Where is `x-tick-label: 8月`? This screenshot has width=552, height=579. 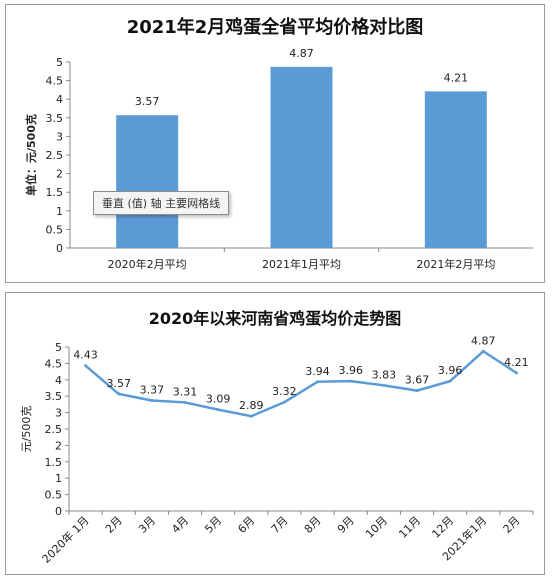 x-tick-label: 8月 is located at coordinates (313, 525).